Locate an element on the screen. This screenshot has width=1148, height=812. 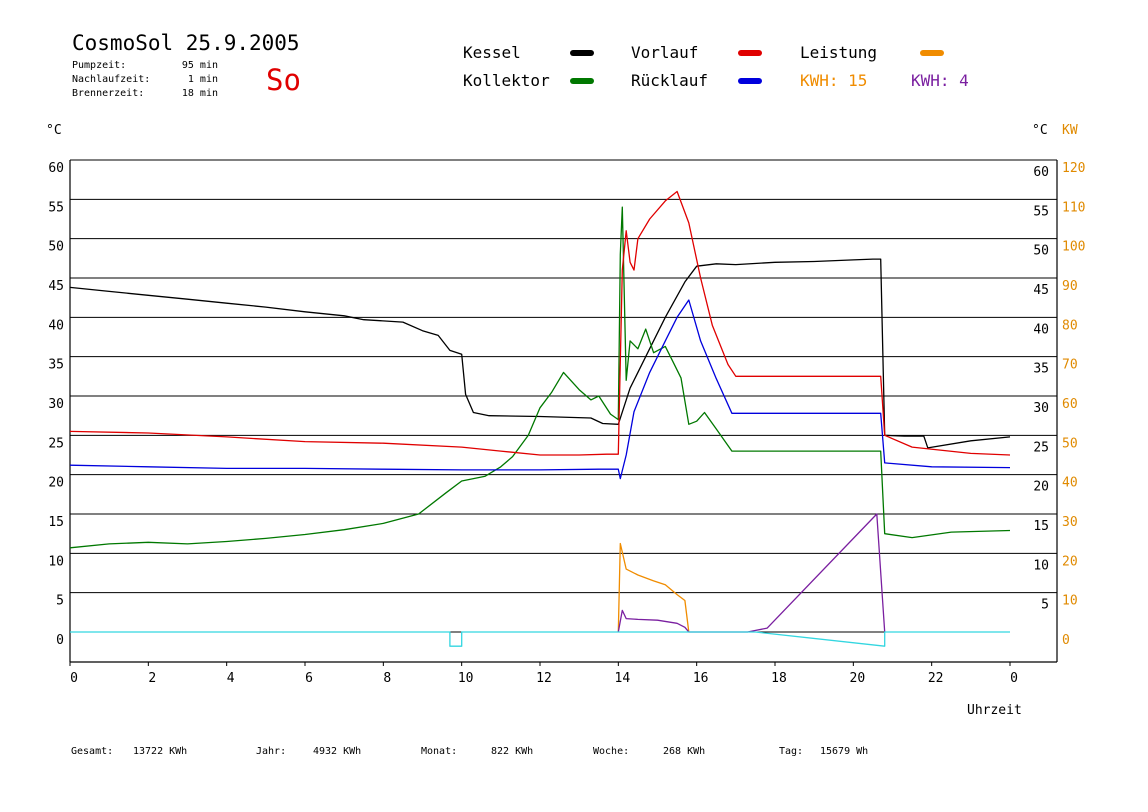
right-axis-unit: °C is located at coordinates (1040, 130).